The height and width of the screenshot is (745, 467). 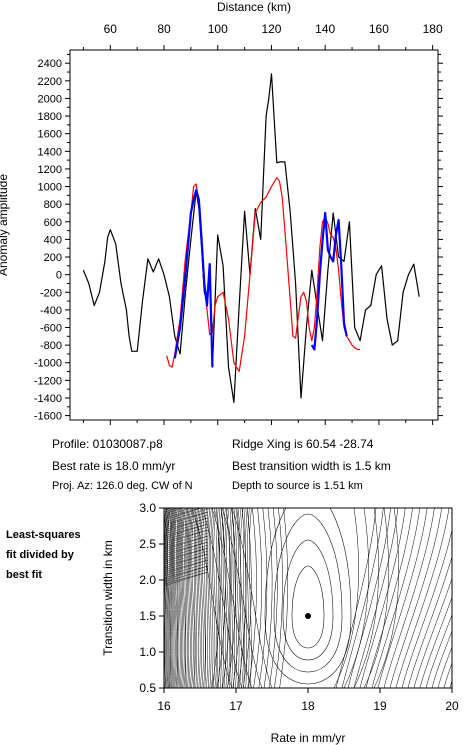 What do you see at coordinates (254, 7) in the screenshot?
I see `x-axis-title: Distance (km)` at bounding box center [254, 7].